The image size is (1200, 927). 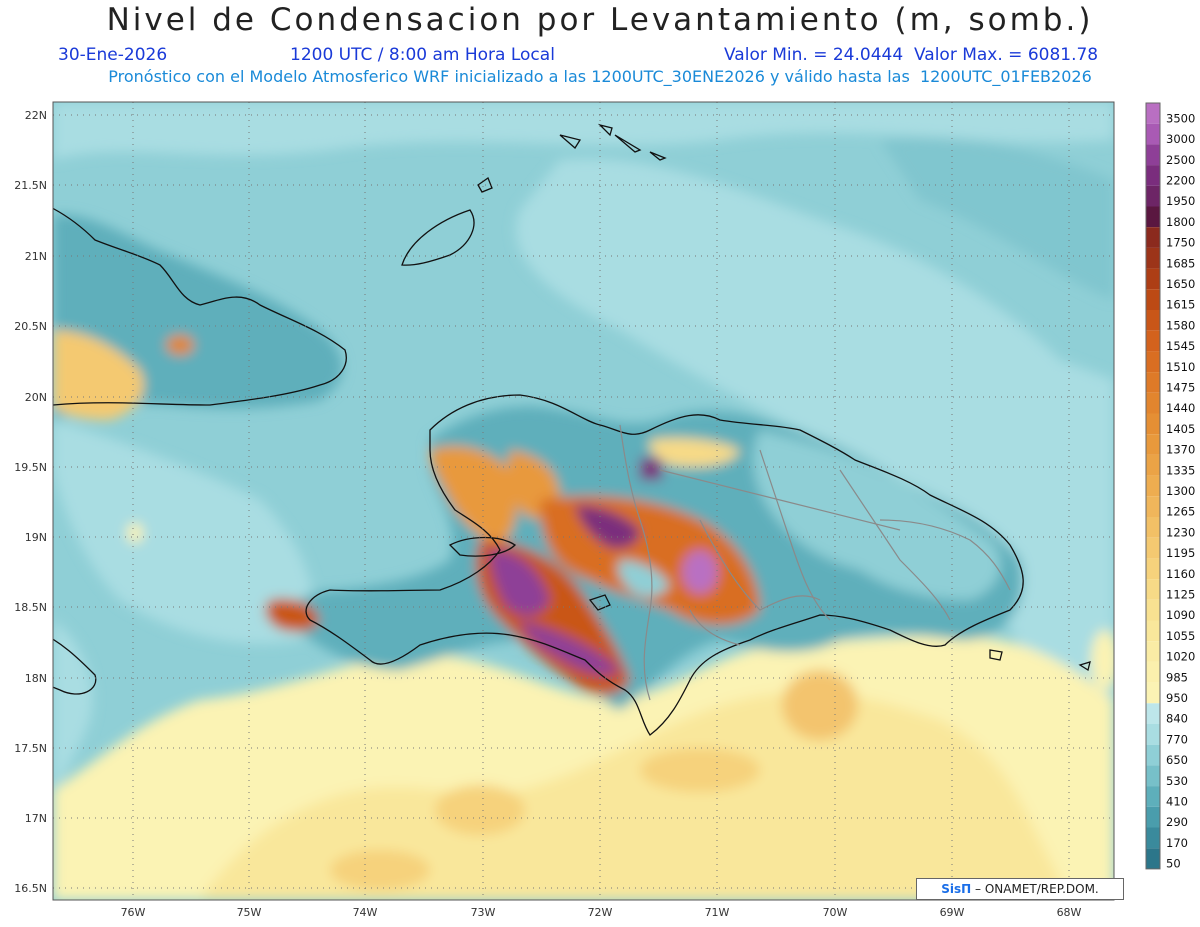 I want to click on color-scale-label: 1300, so click(x=1180, y=491).